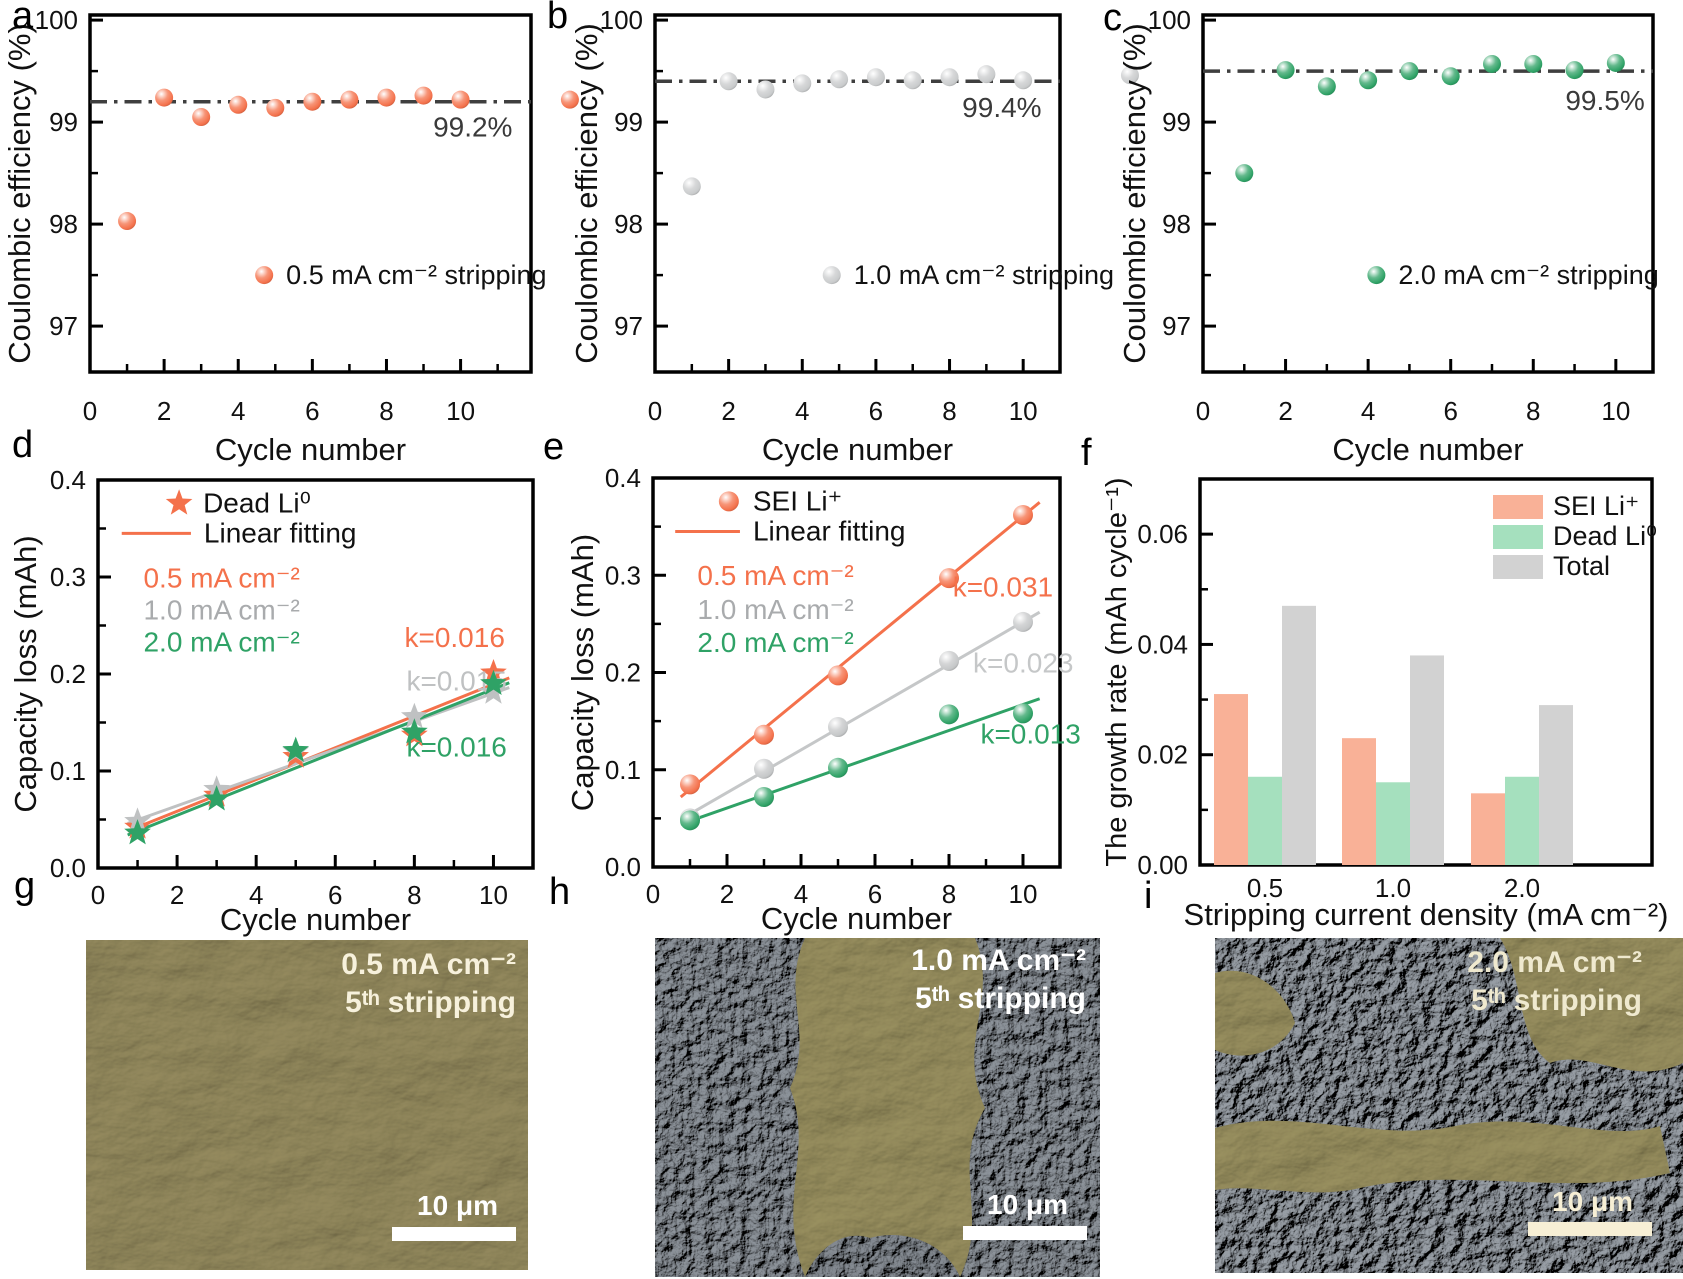 This screenshot has width=1683, height=1279. What do you see at coordinates (1488, 829) in the screenshot?
I see `bar-sei-2.0` at bounding box center [1488, 829].